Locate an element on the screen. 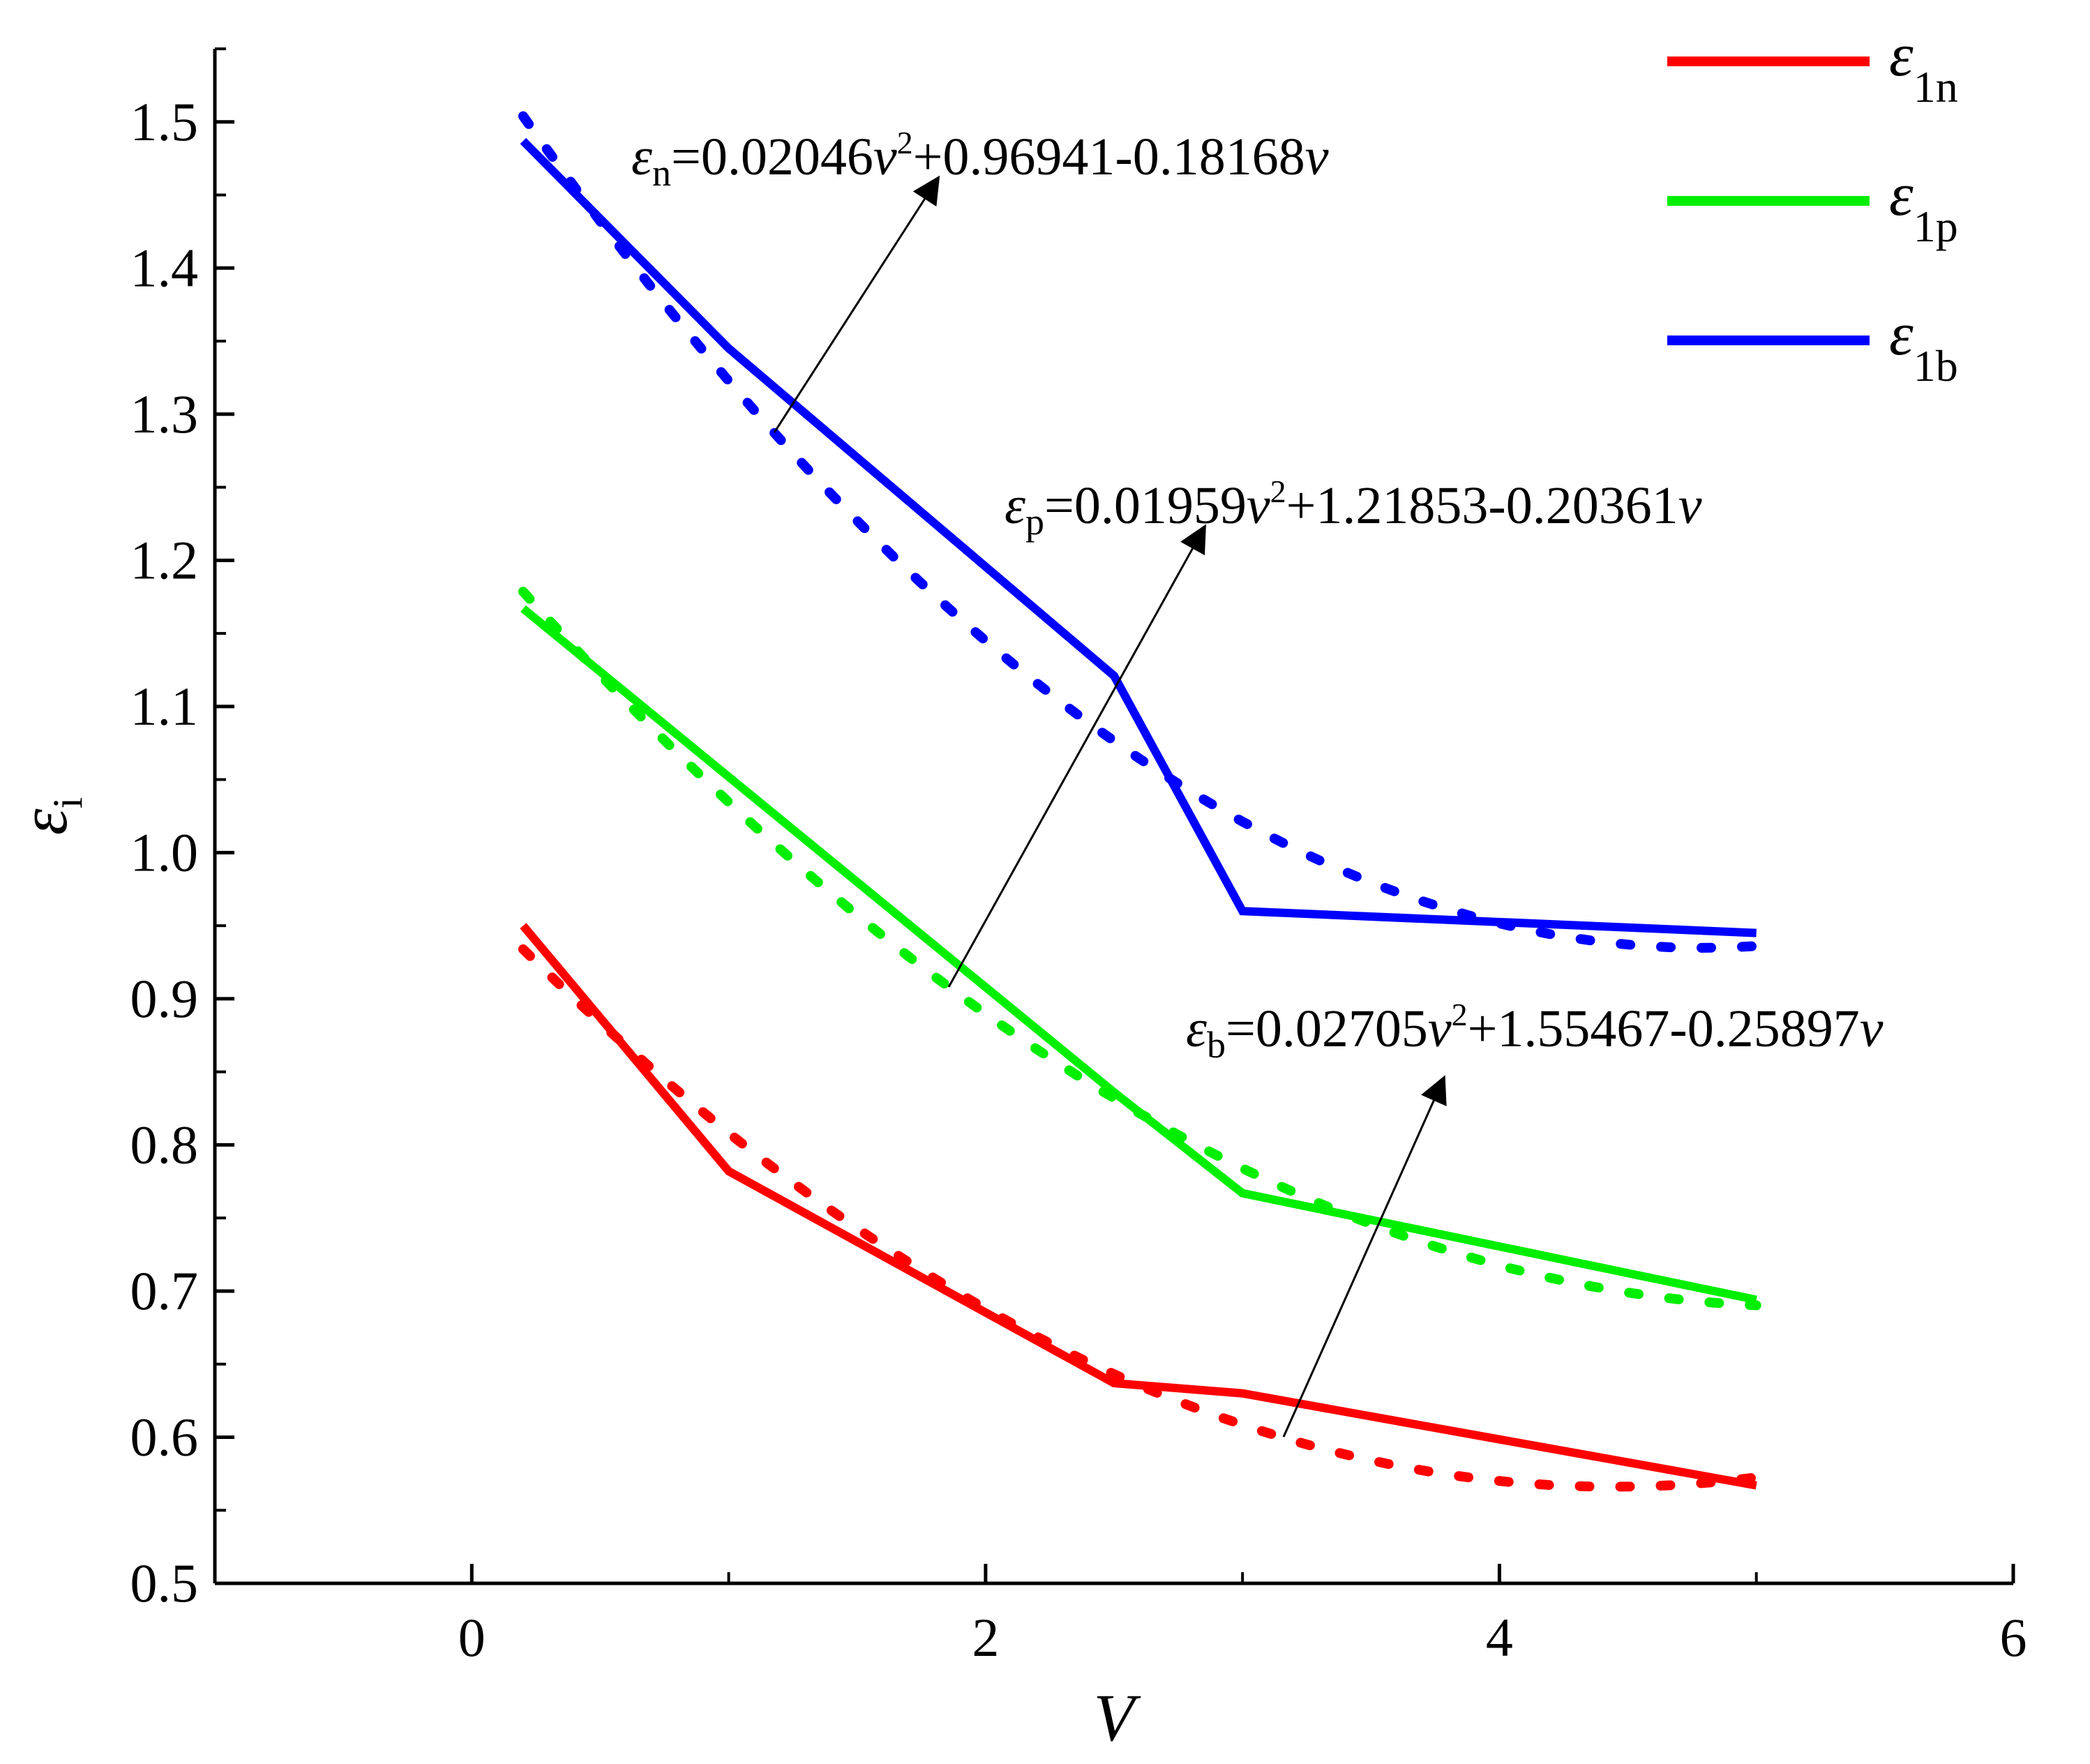 The width and height of the screenshot is (2090, 1764). y-tick-label: 0.9 is located at coordinates (164, 998).